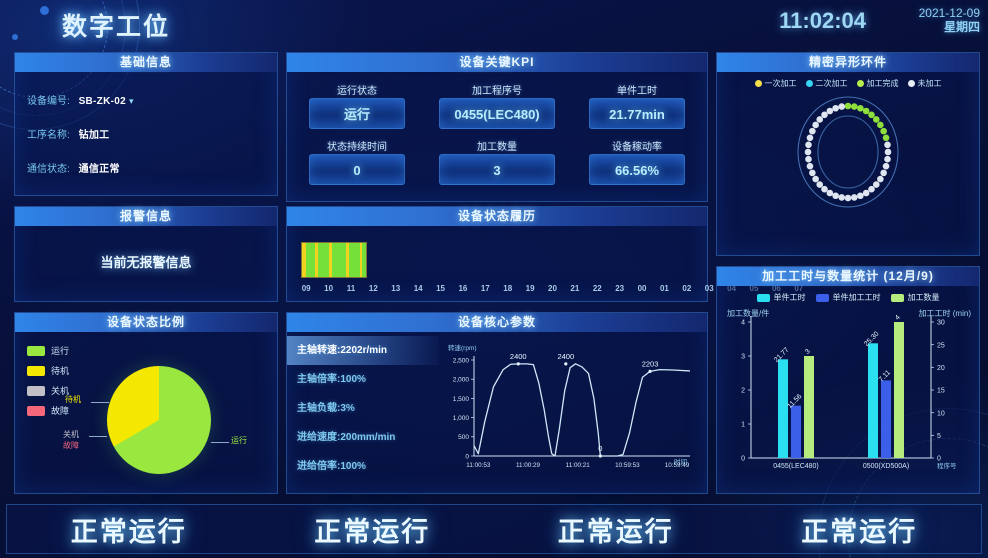  I want to click on legend-label: 单件工时, so click(789, 297).